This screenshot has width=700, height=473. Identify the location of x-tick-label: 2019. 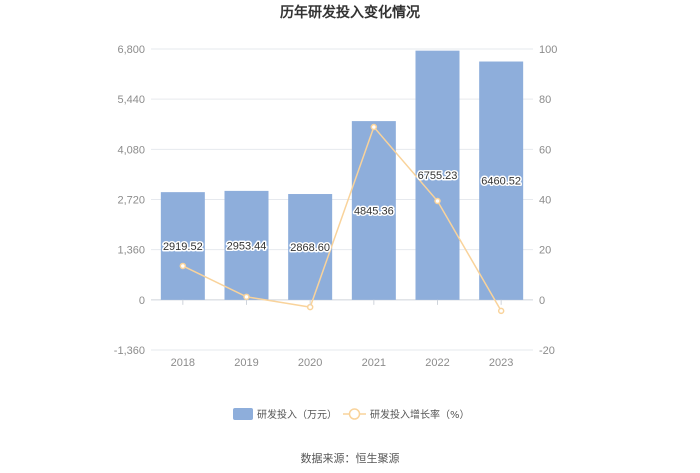
(246, 363).